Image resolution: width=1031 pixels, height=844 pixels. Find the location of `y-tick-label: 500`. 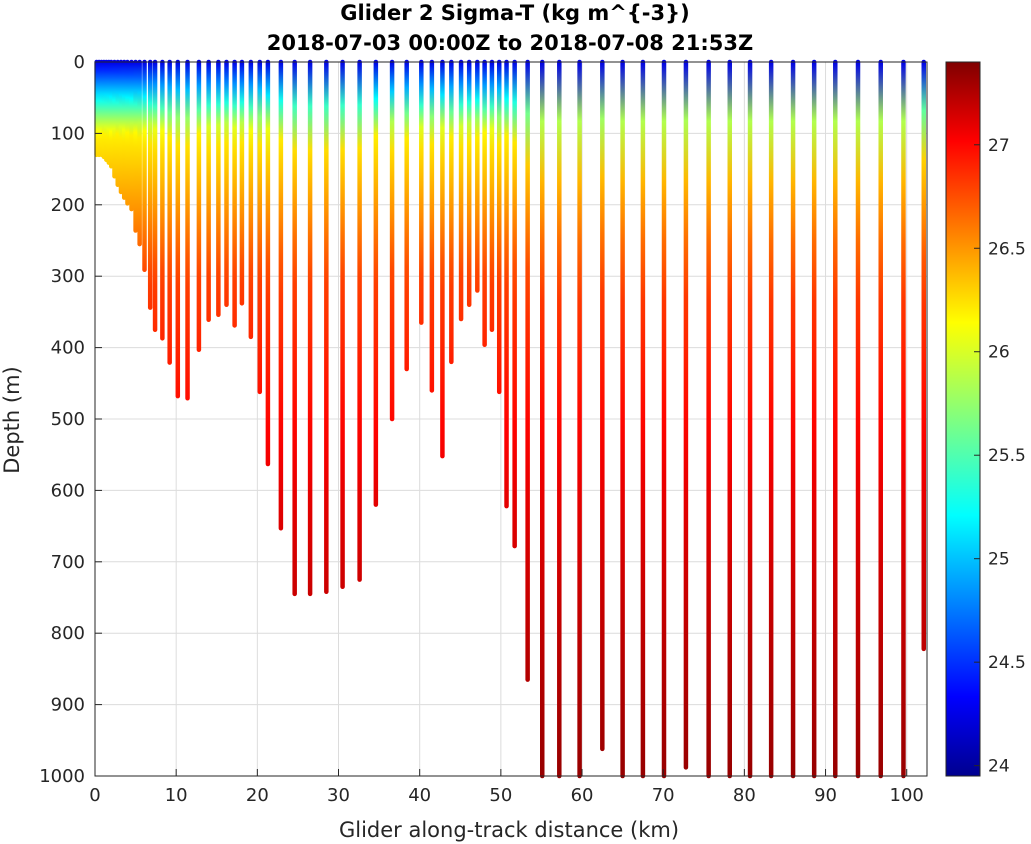

y-tick-label: 500 is located at coordinates (68, 419).